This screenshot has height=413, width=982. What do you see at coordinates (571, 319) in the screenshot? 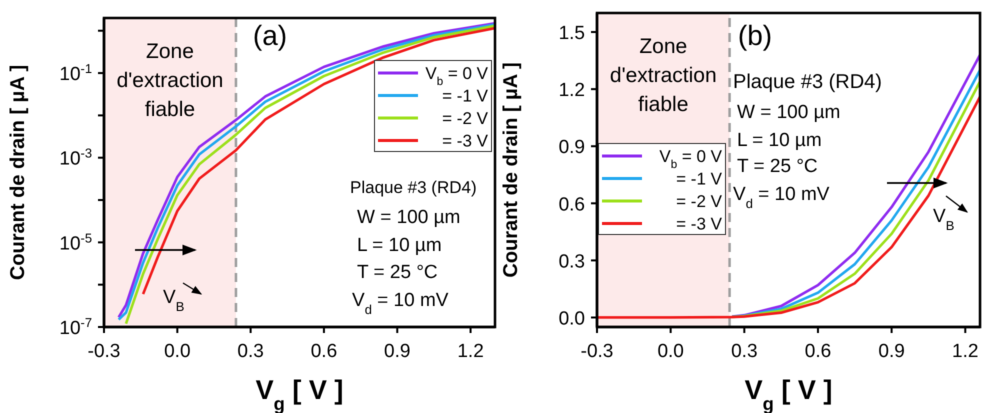
I see `y-tick-label: 0.0` at bounding box center [571, 319].